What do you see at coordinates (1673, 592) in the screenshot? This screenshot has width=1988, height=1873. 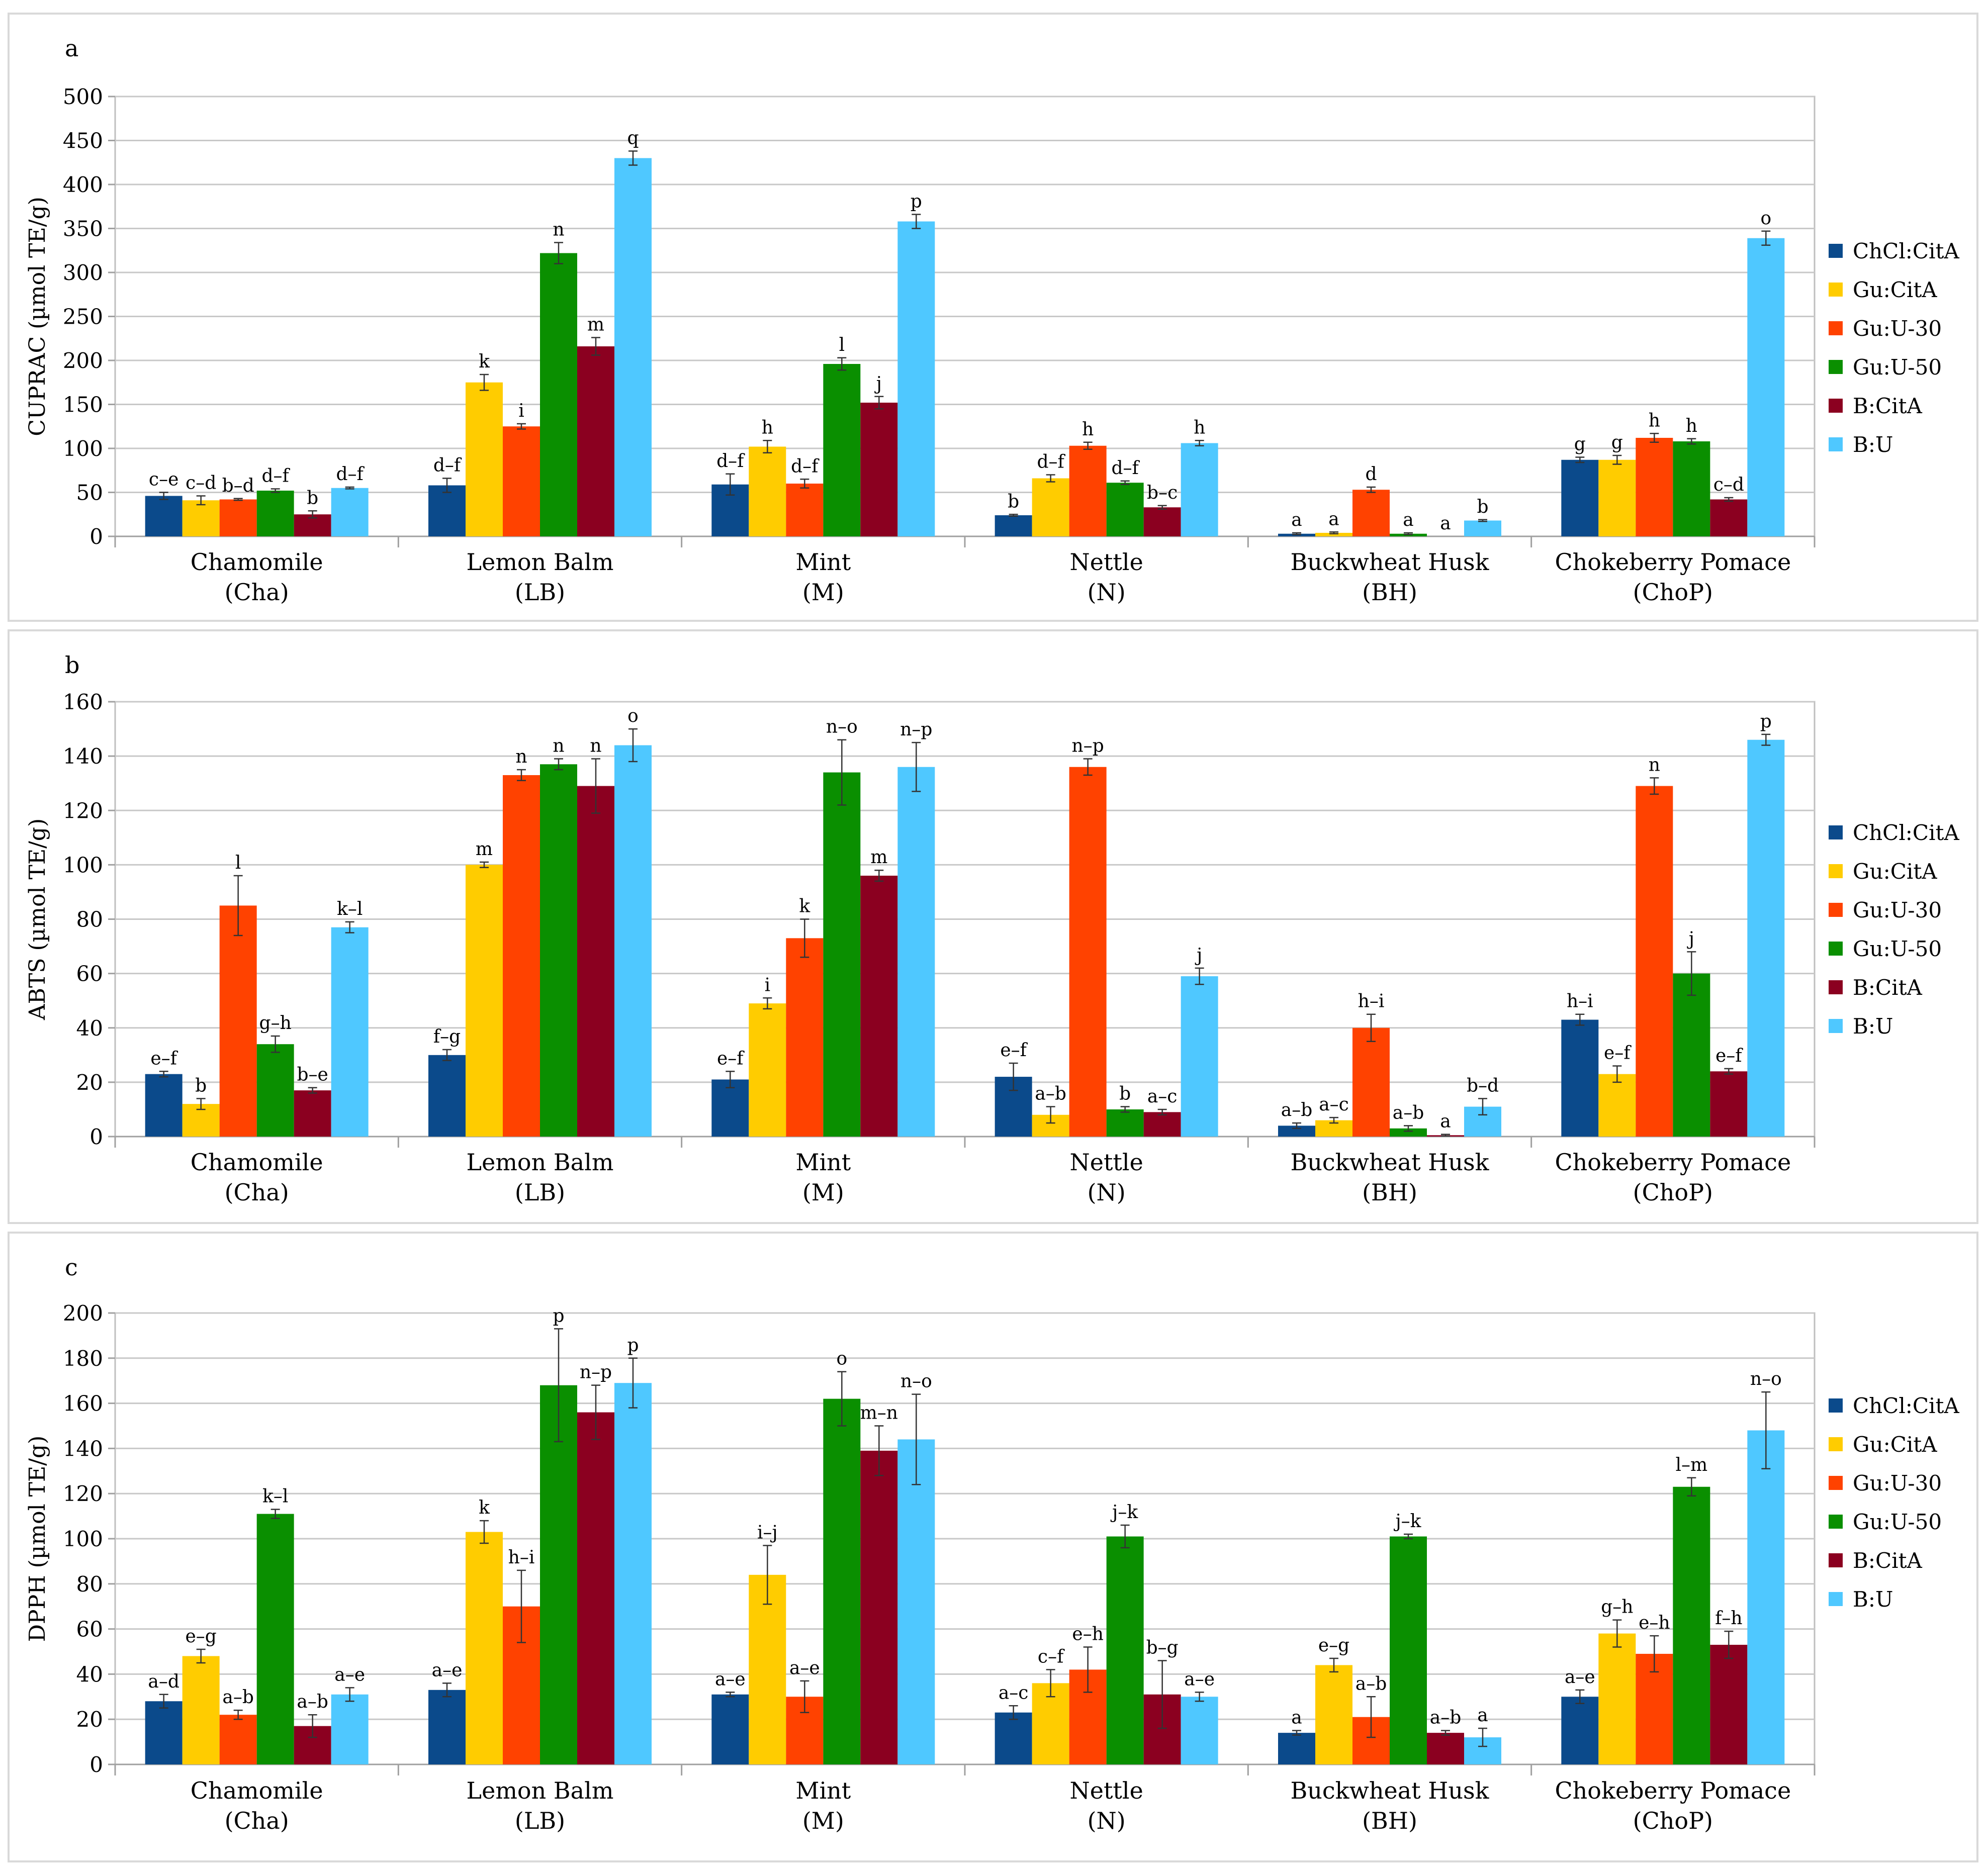 I see `category-sublabel: (ChoP)` at bounding box center [1673, 592].